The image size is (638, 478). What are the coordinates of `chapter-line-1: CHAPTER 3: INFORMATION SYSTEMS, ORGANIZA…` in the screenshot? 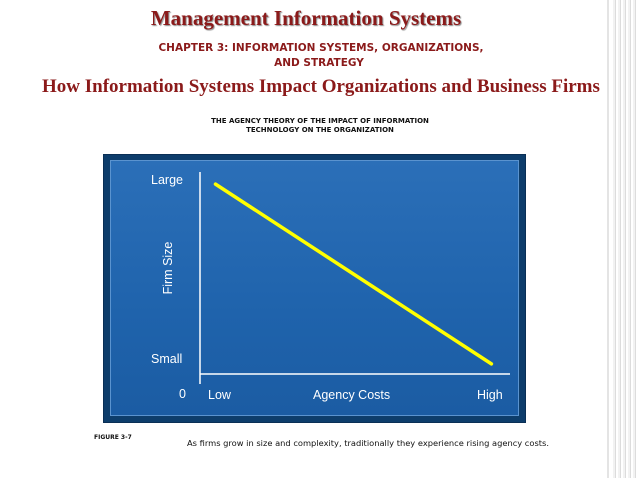 It's located at (321, 48).